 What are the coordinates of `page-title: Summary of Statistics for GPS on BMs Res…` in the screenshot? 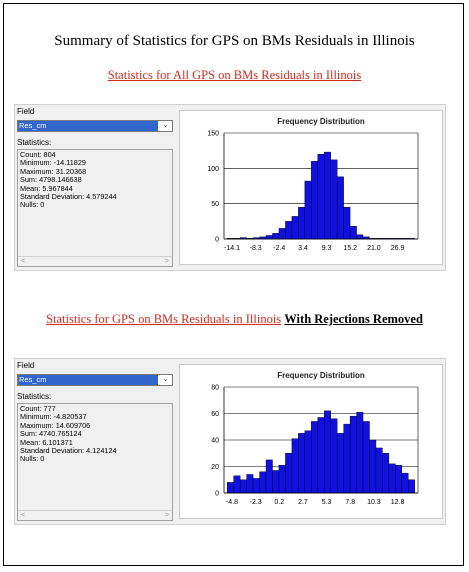 It's located at (234, 41).